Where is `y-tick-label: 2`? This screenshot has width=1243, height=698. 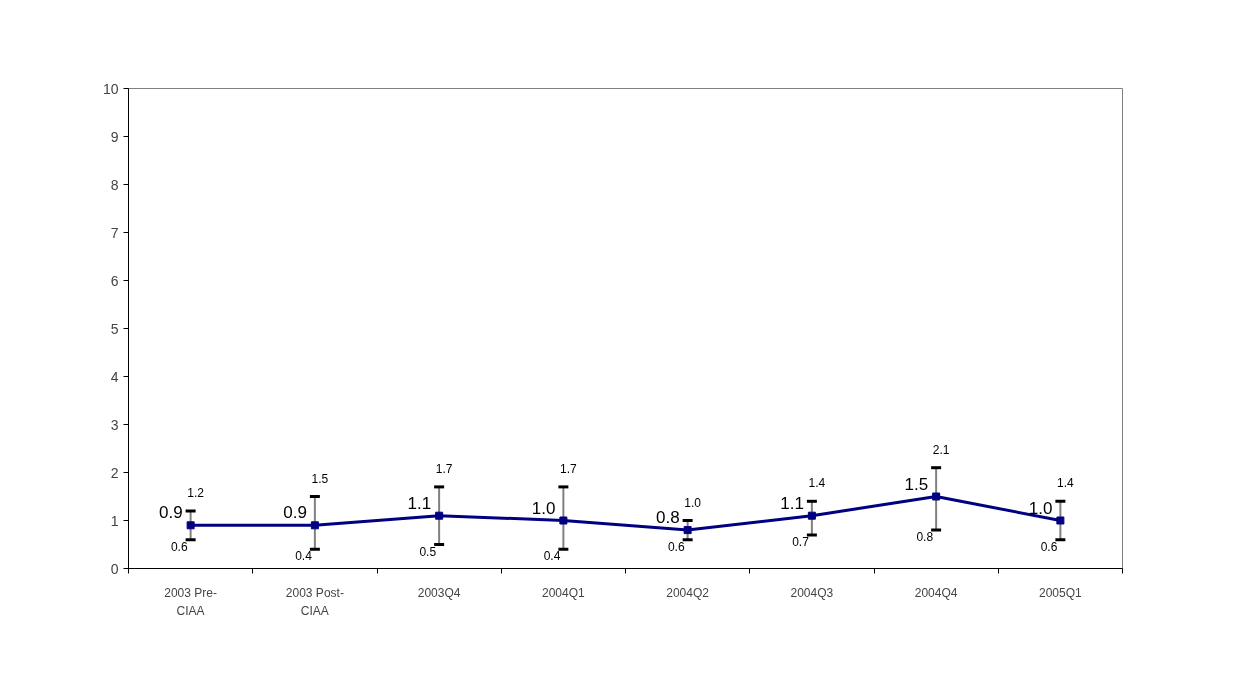
y-tick-label: 2 is located at coordinates (114, 472).